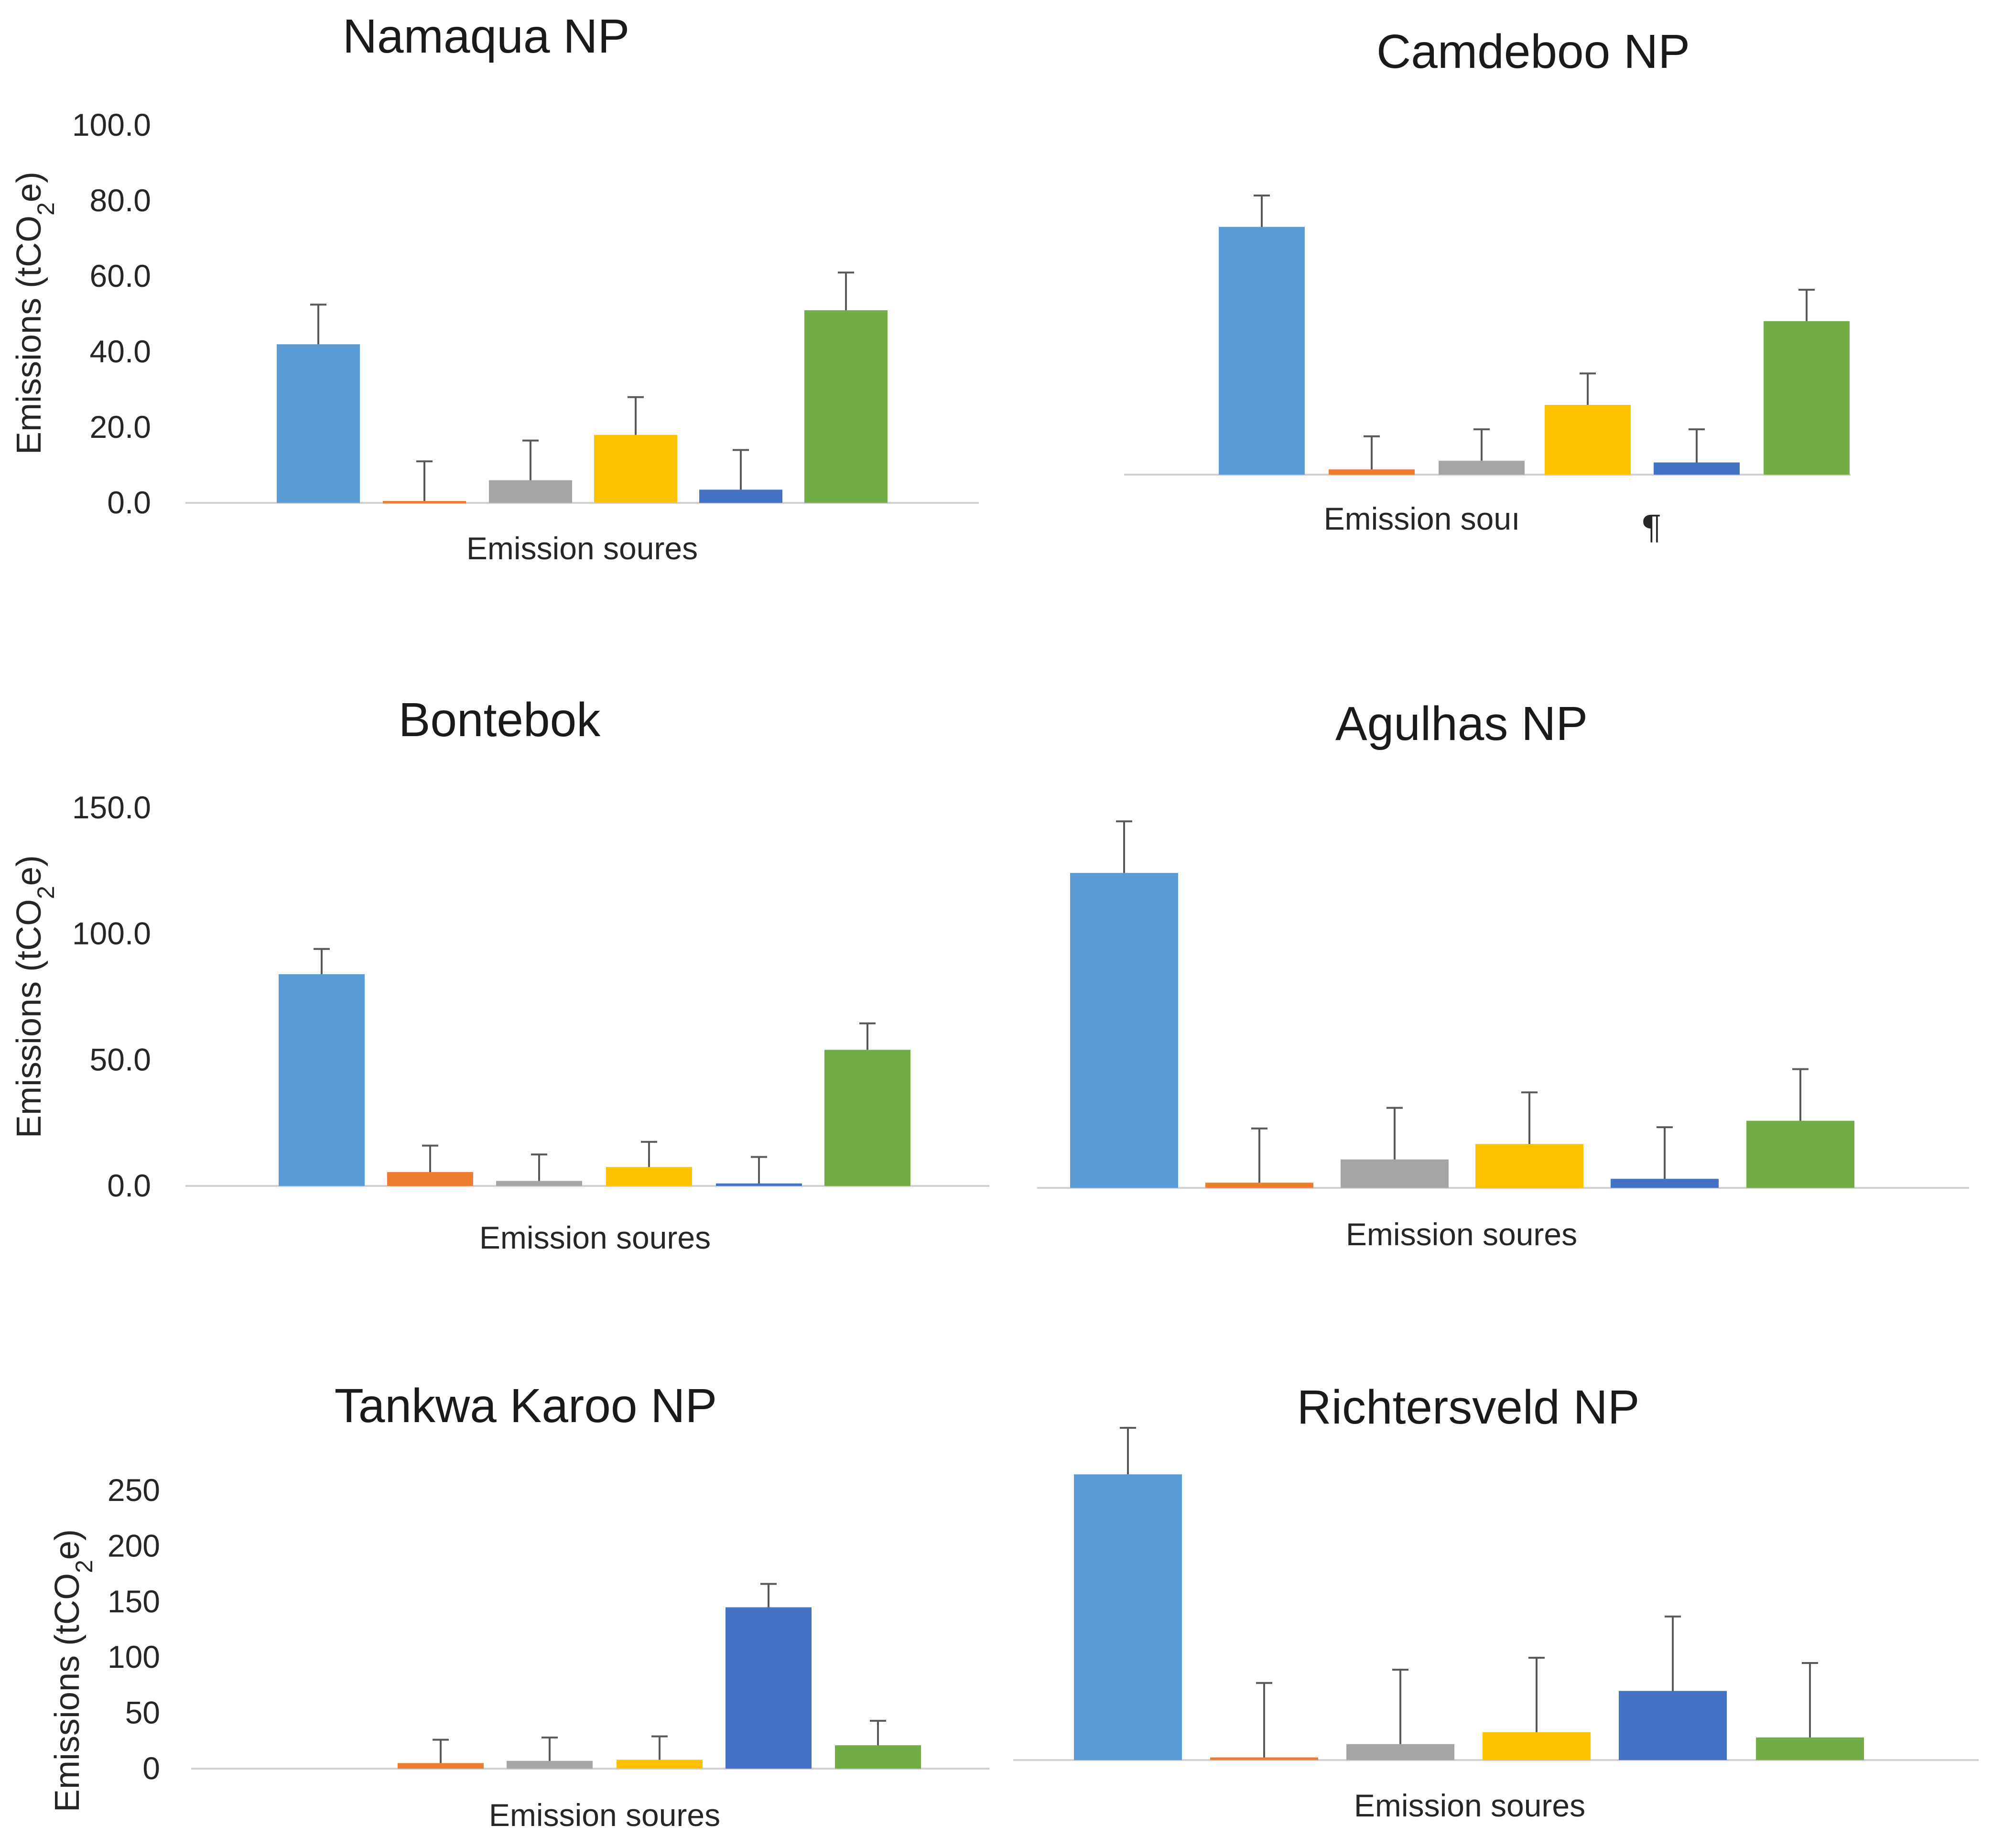  I want to click on y-tick-label: 150.0, so click(111, 807).